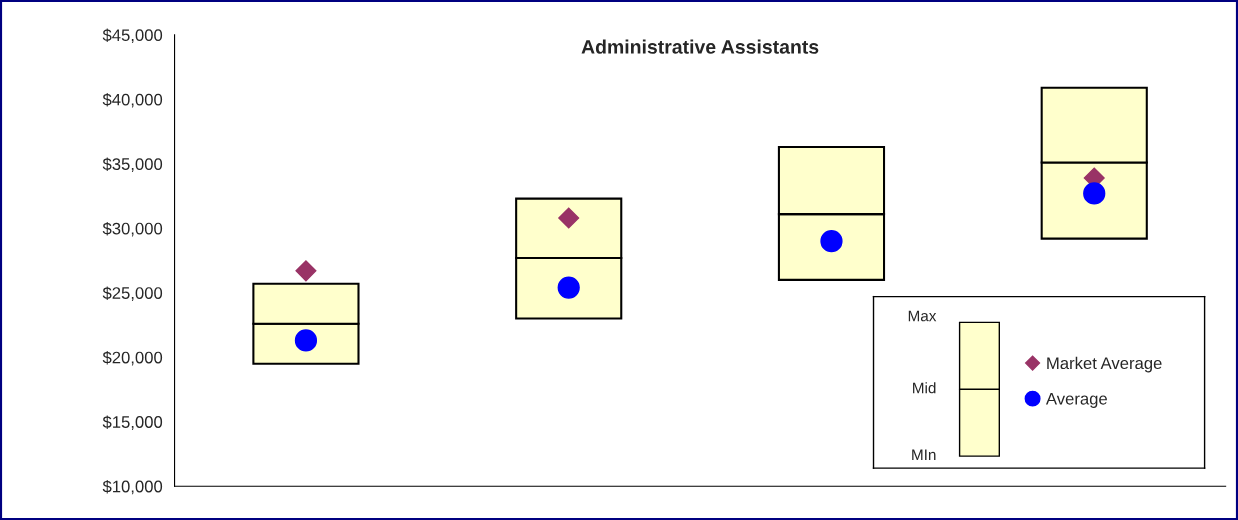 This screenshot has width=1238, height=520. Describe the element at coordinates (132, 293) in the screenshot. I see `y-tick-label: $25,000` at that location.